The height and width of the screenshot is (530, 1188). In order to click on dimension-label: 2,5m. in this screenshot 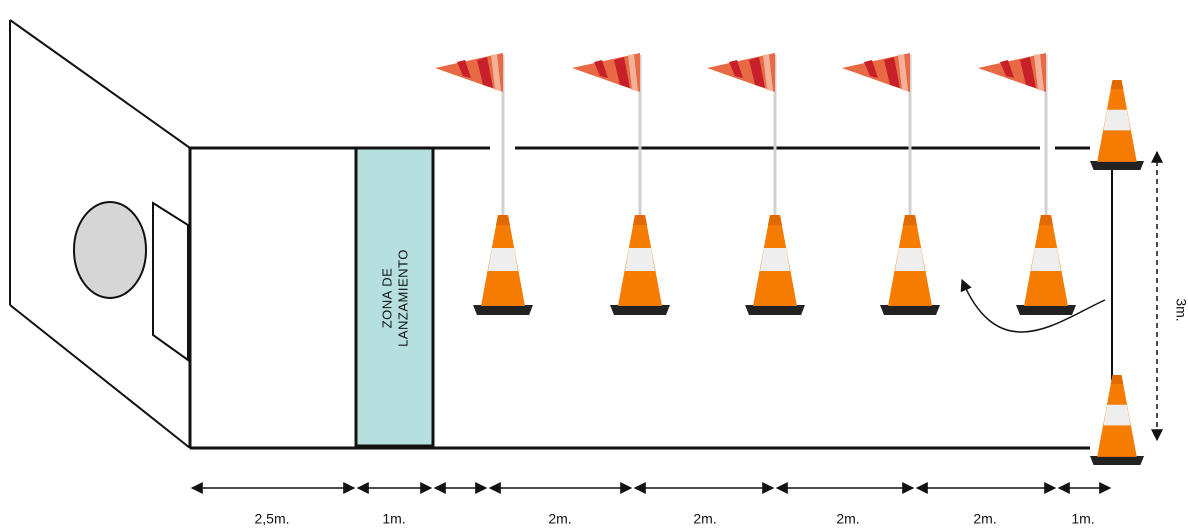, I will do `click(271, 519)`.